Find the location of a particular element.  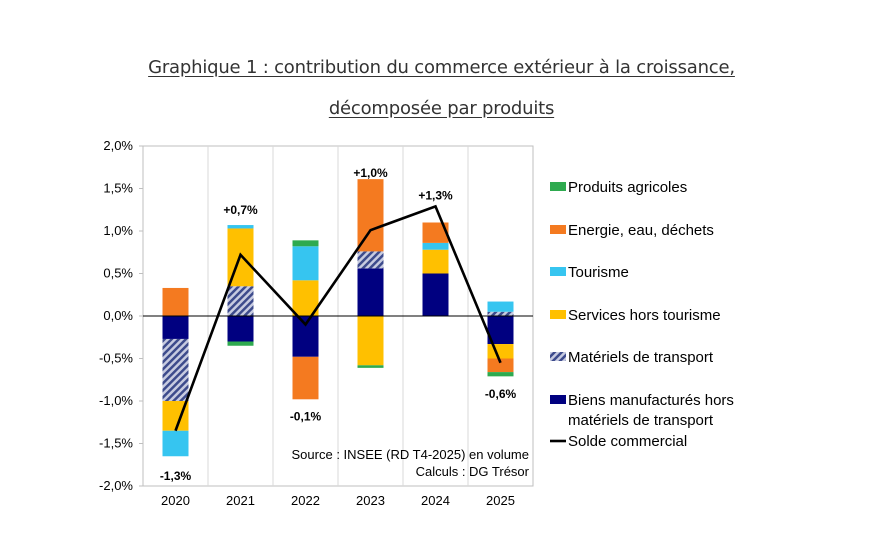

legend-label-biens-manufactures-hors-materiels-de-transport: matériels de transport is located at coordinates (641, 420).